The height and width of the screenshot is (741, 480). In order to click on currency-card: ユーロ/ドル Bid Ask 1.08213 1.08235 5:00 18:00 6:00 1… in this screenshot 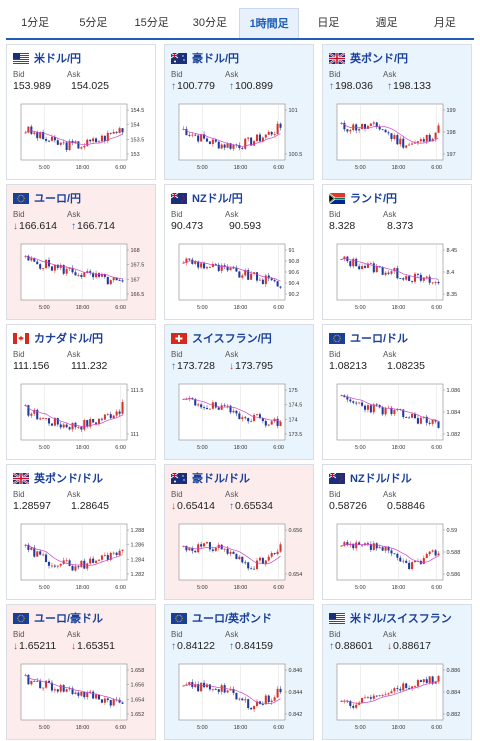, I will do `click(397, 392)`.